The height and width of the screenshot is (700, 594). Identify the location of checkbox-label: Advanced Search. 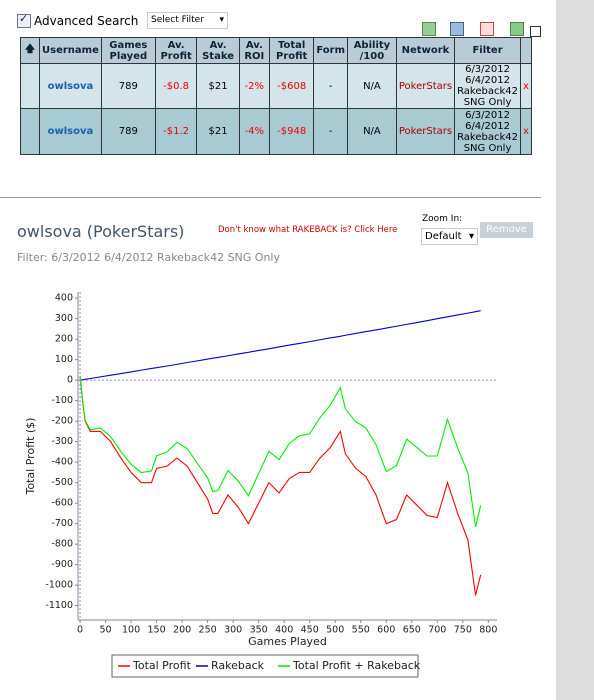
(86, 21).